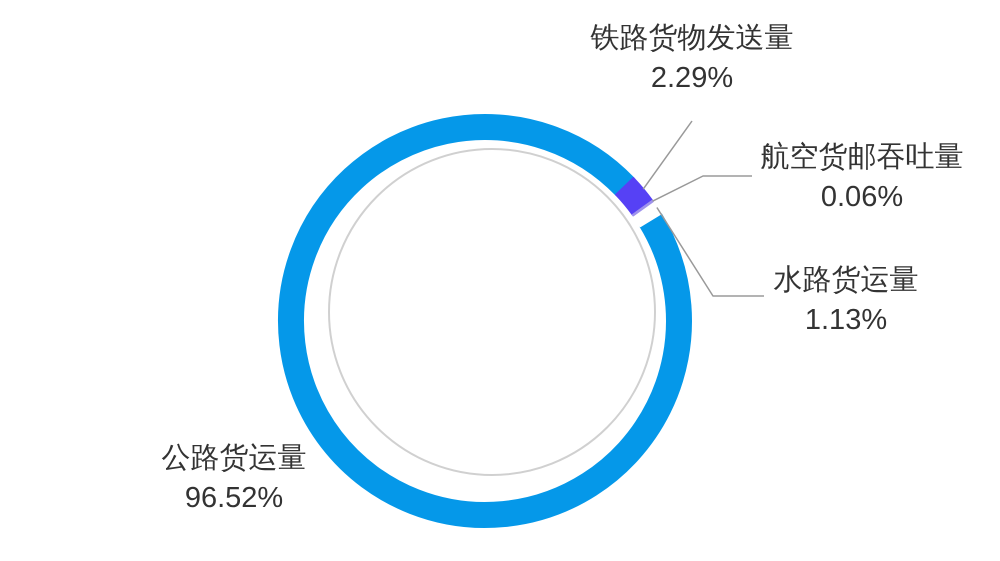 Image resolution: width=1000 pixels, height=561 pixels. Describe the element at coordinates (862, 157) in the screenshot. I see `slice-label: 航空货邮吞吐量` at that location.